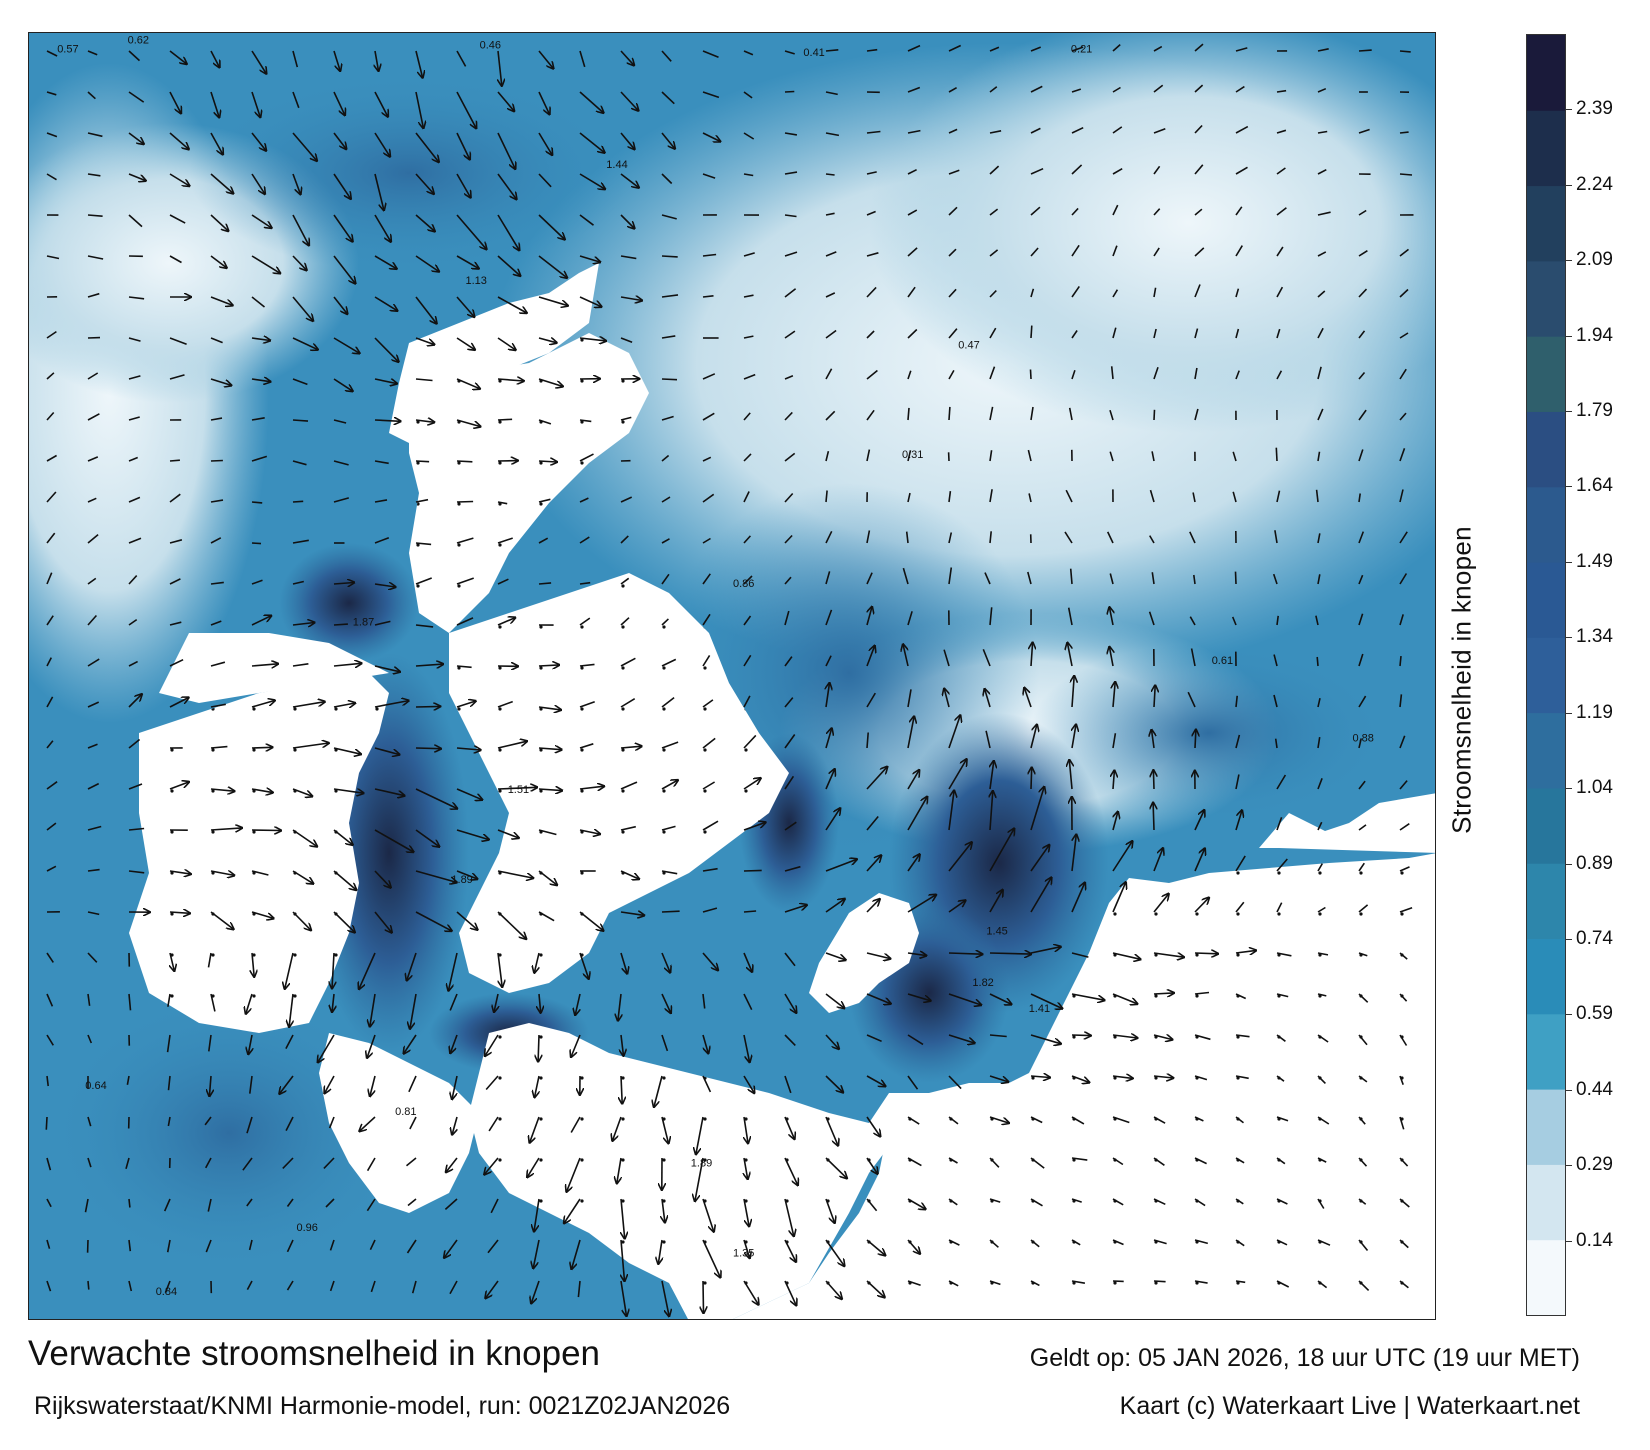  I want to click on land-sw, so click(399, 1123).